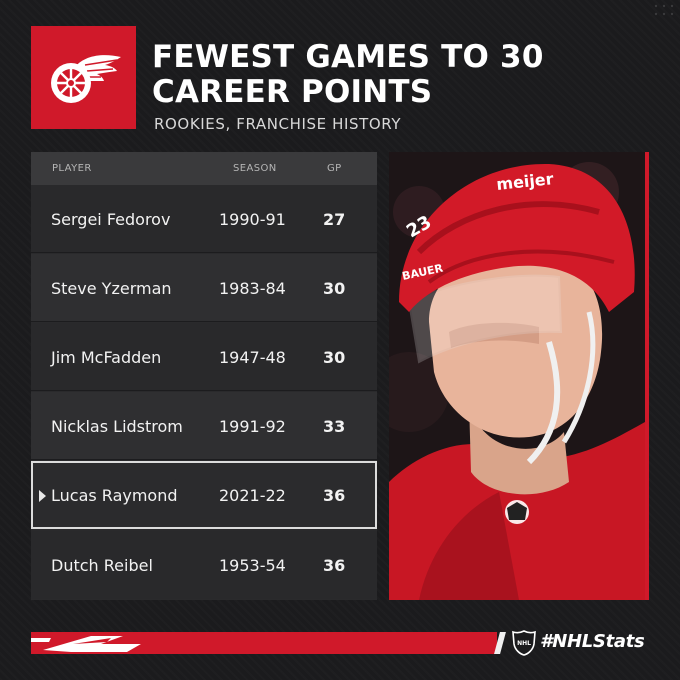  Describe the element at coordinates (204, 495) in the screenshot. I see `table-row-highlighted: Lucas Raymond 2021-22 36` at that location.